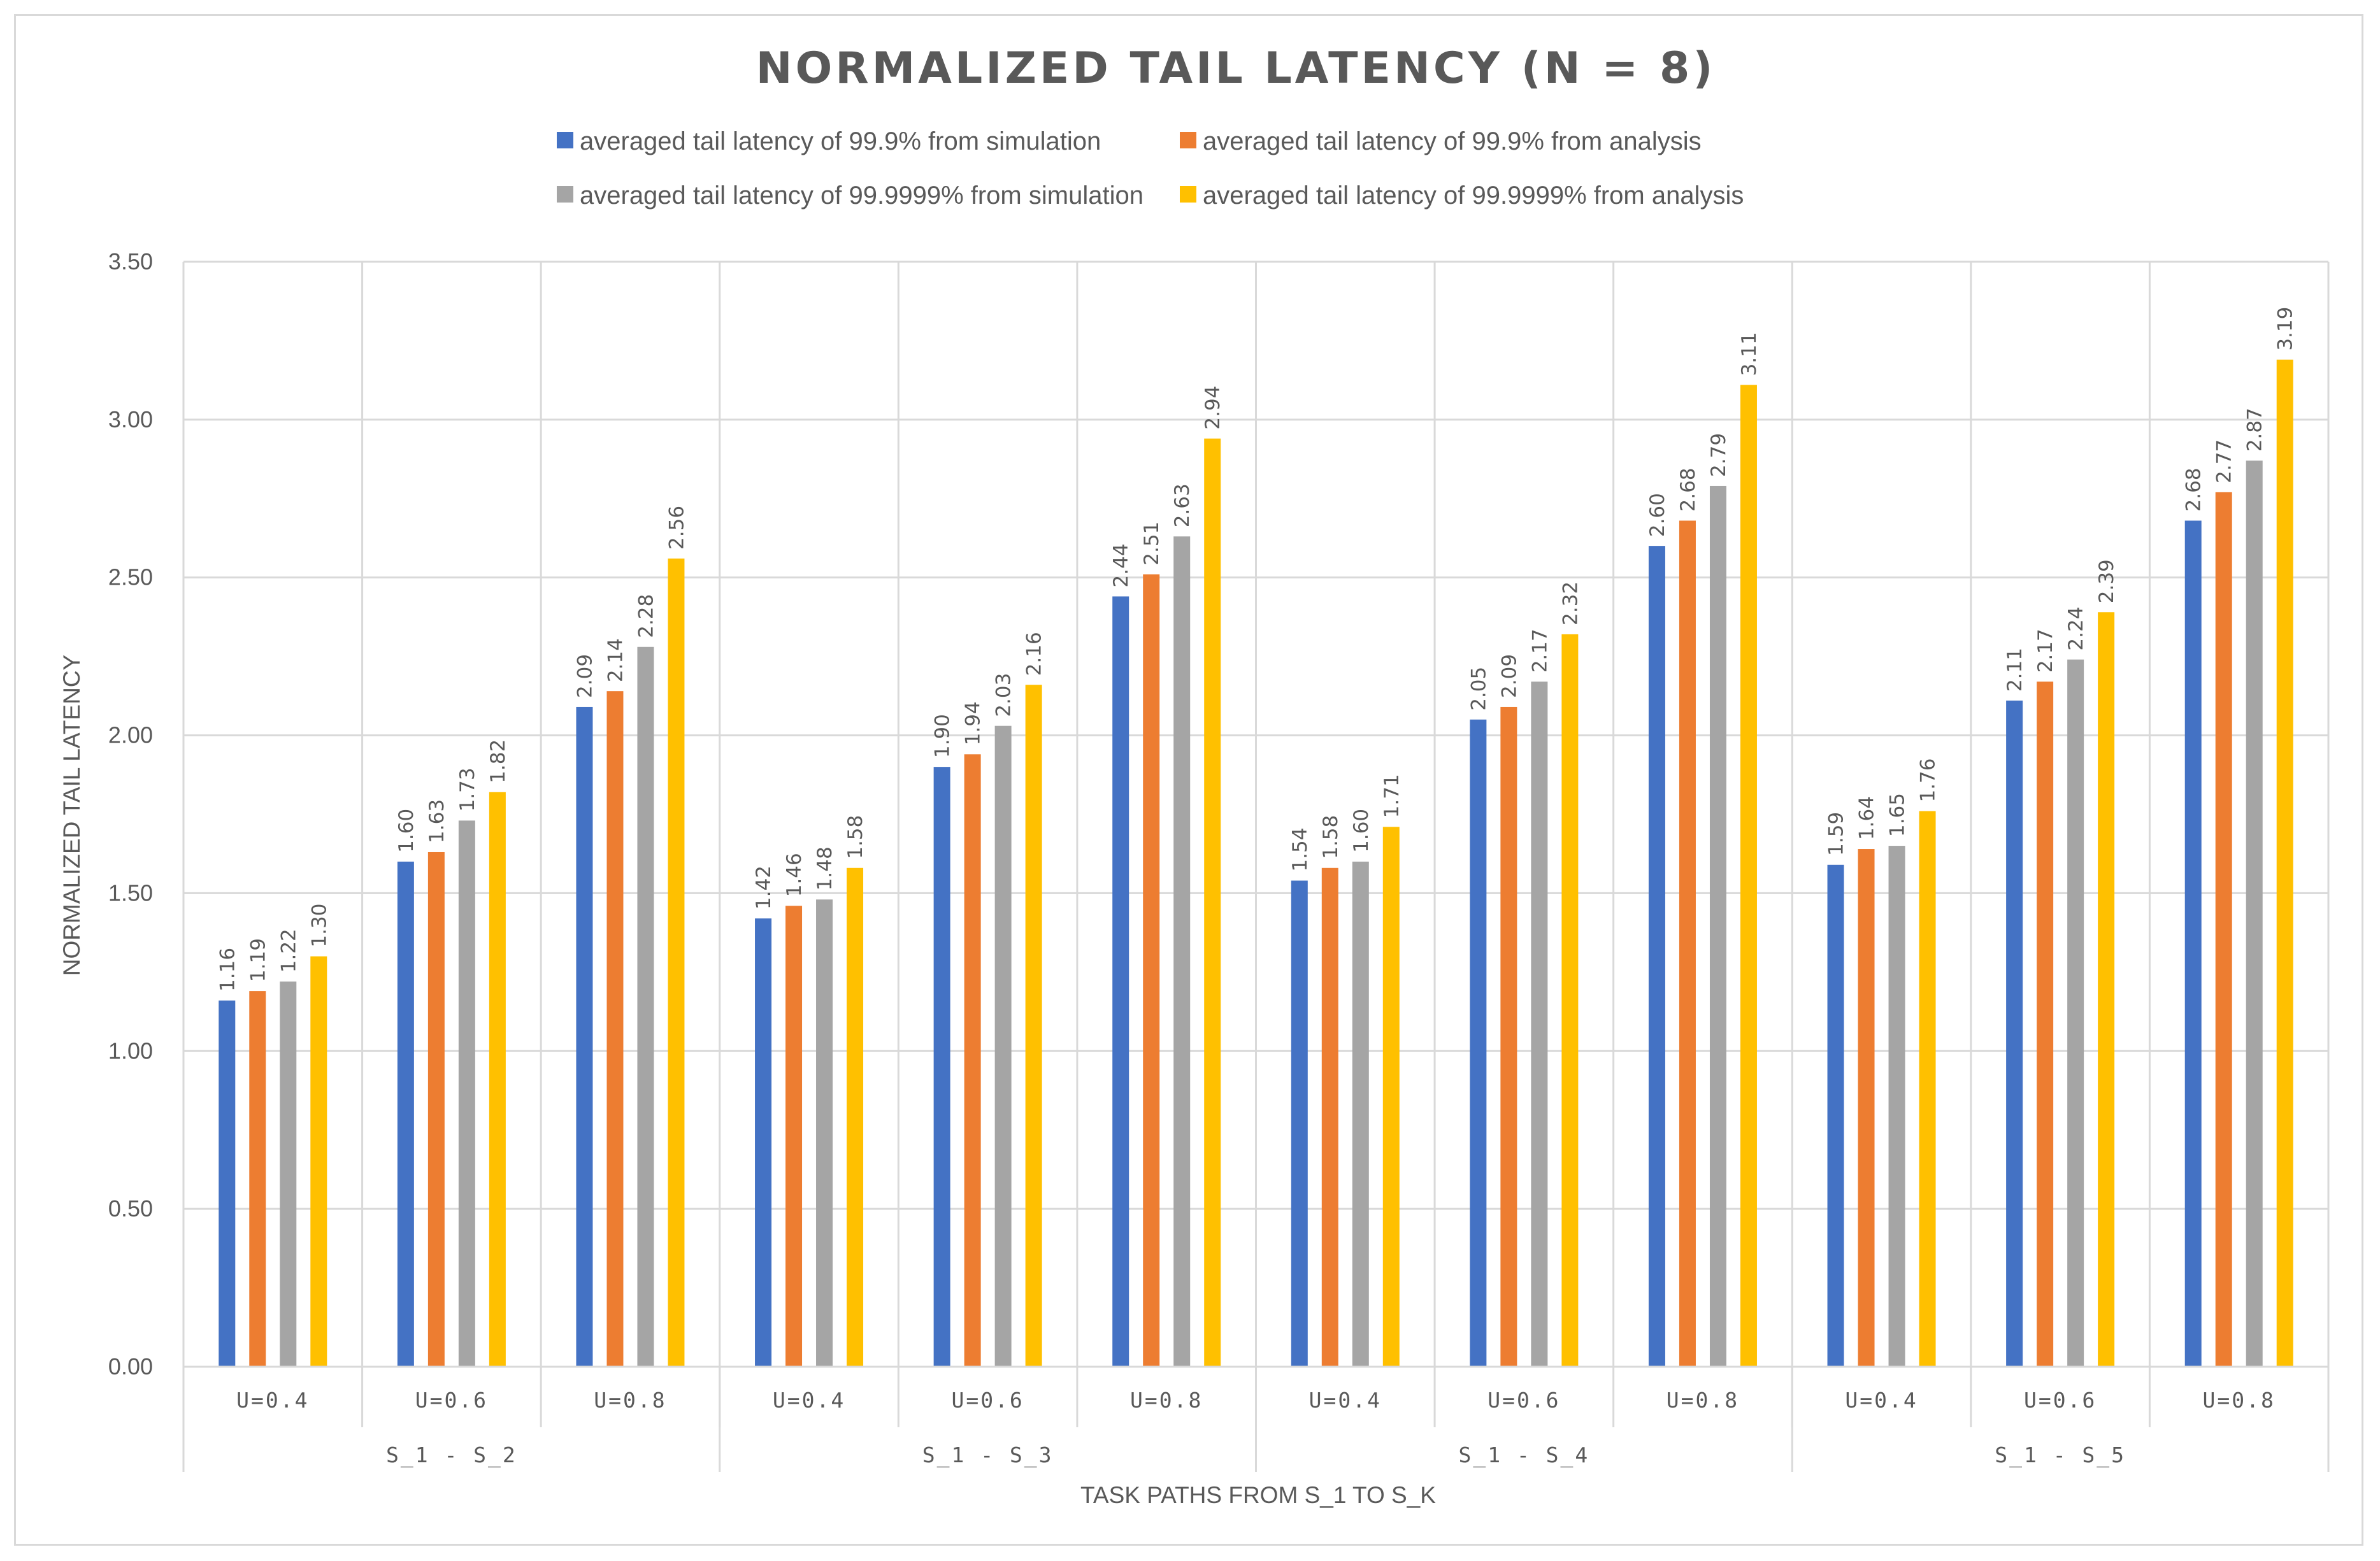 The image size is (2380, 1561). I want to click on y-tick-label: 0.50, so click(130, 1208).